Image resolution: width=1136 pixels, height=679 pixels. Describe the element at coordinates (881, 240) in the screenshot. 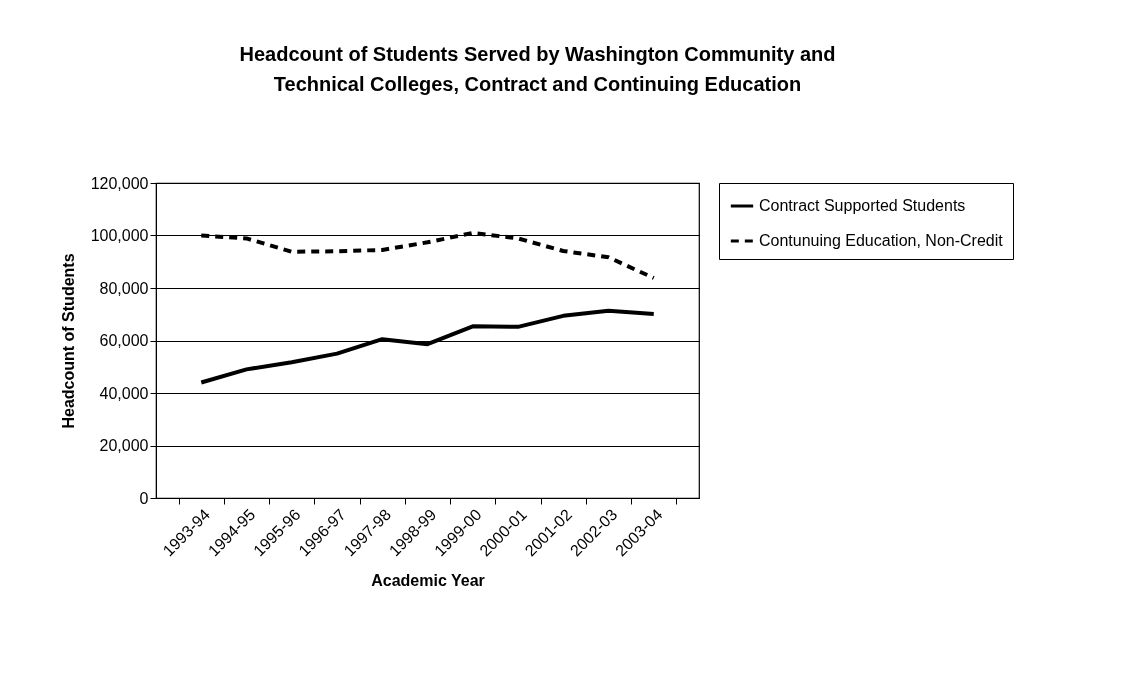

I see `legend-label: Contunuing Education, Non-Credit` at that location.